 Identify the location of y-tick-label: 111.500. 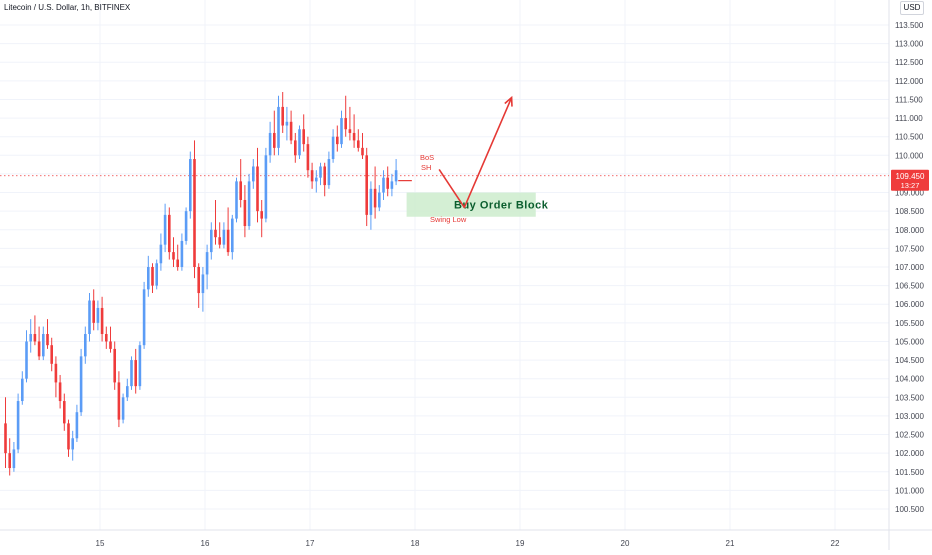
(909, 99).